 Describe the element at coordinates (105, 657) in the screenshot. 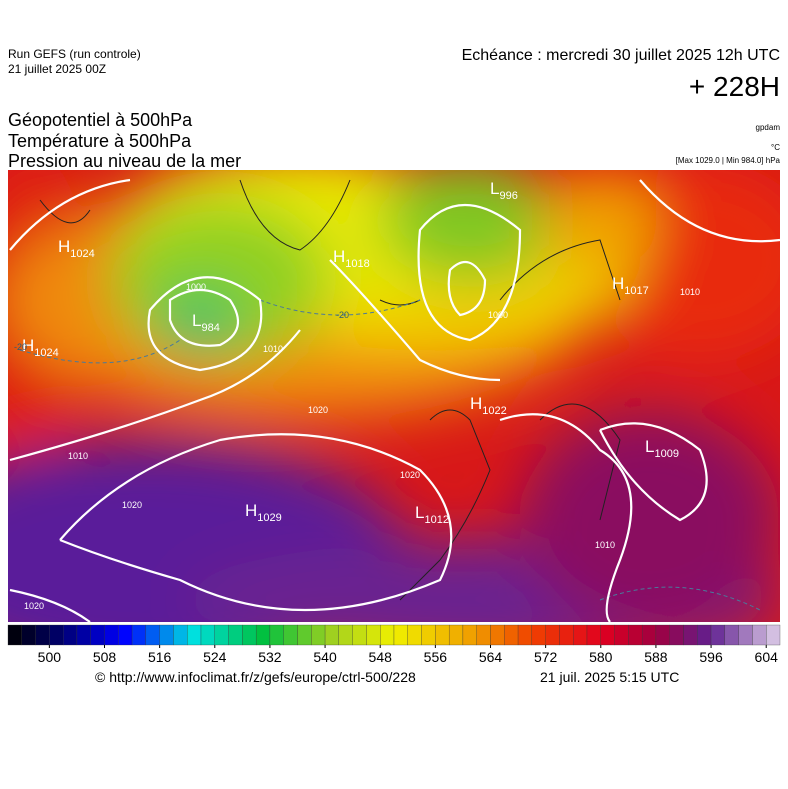

I see `colorbar-tick-label: 508` at that location.